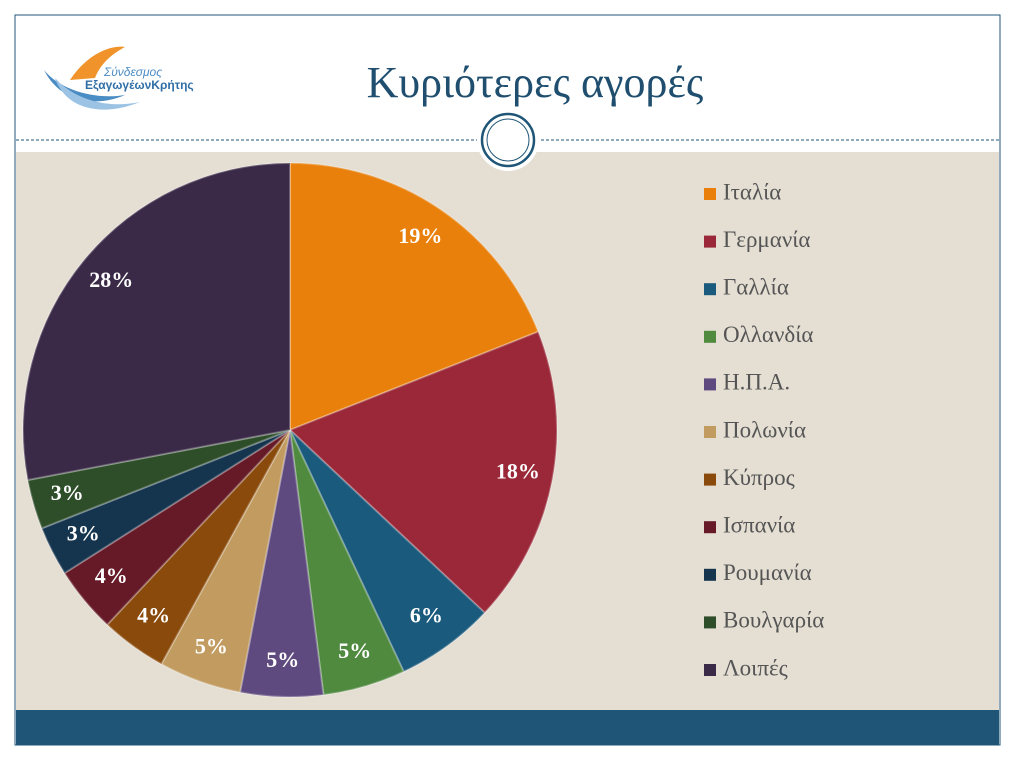 The image size is (1016, 759). What do you see at coordinates (755, 667) in the screenshot?
I see `legend-label: Λοιπές` at bounding box center [755, 667].